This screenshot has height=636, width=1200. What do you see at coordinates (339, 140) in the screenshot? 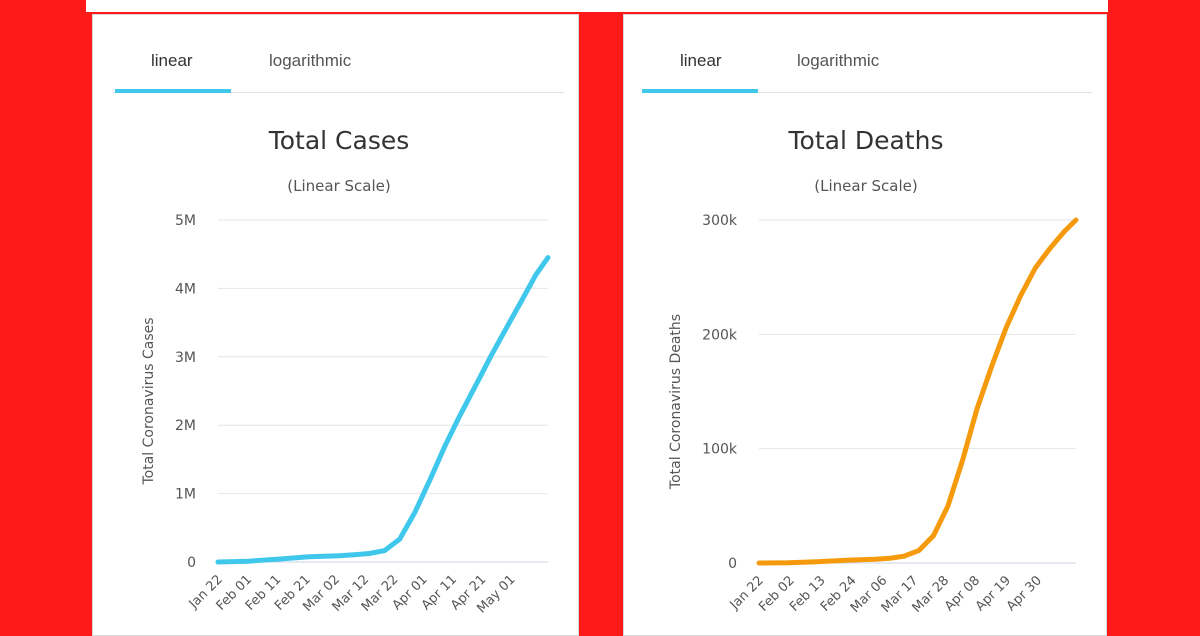
I see `chart-title: Total Cases` at bounding box center [339, 140].